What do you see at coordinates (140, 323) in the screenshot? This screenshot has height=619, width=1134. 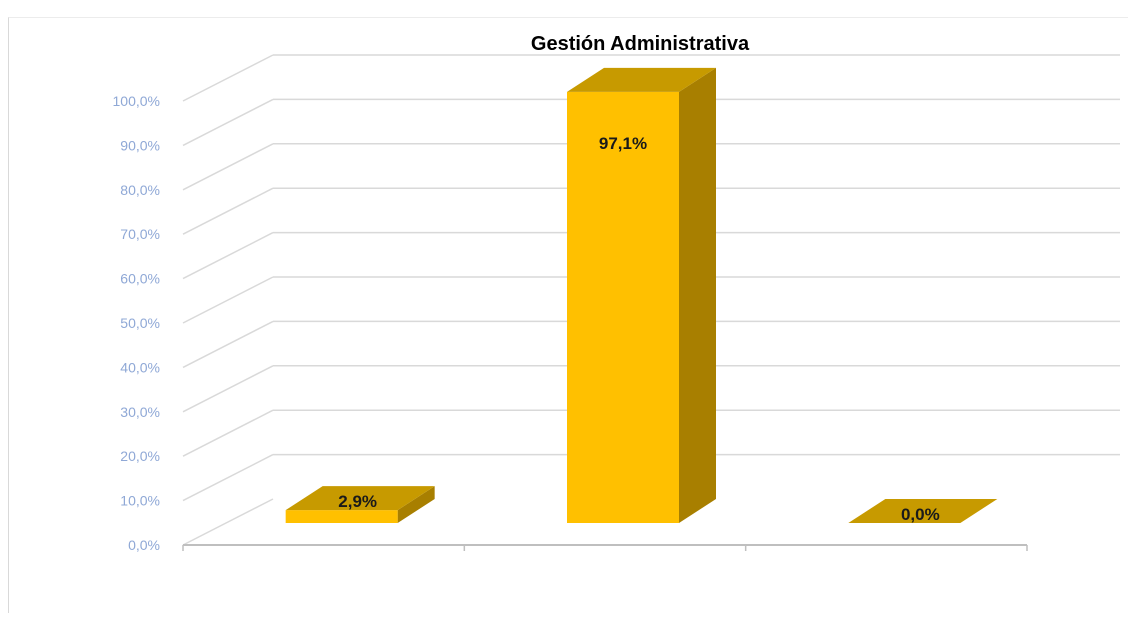 I see `y-tick-label: 50,0%` at bounding box center [140, 323].